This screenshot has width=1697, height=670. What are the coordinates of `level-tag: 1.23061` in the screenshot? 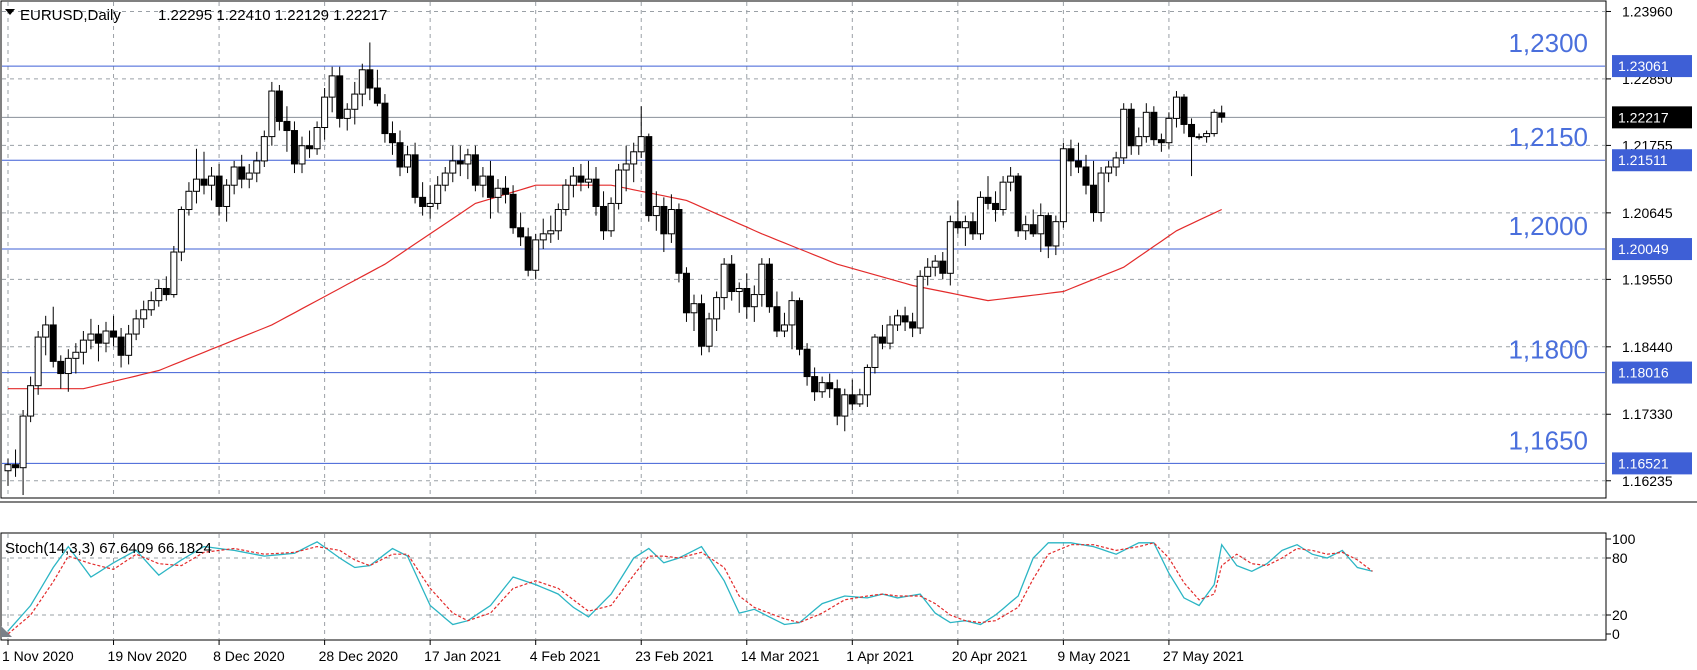 It's located at (1643, 66).